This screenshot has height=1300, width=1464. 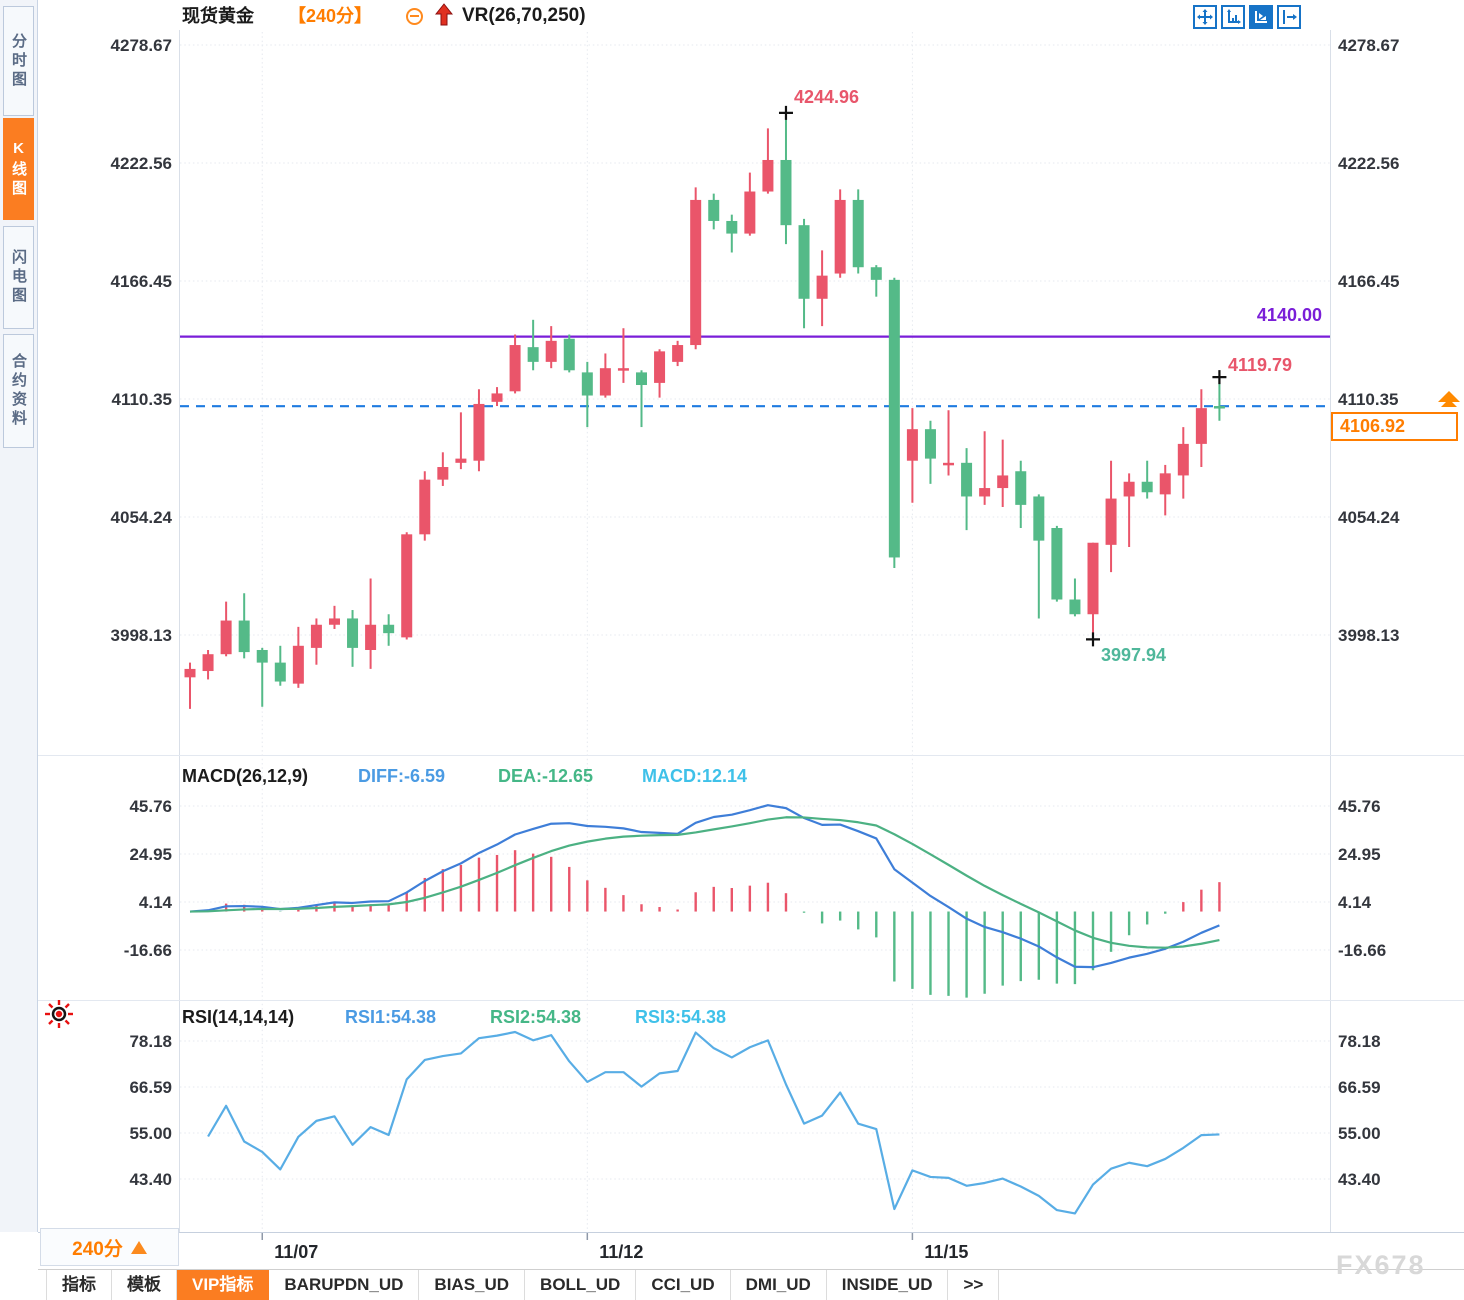 I want to click on price-axis-label-left: 4278.67, so click(x=141, y=45).